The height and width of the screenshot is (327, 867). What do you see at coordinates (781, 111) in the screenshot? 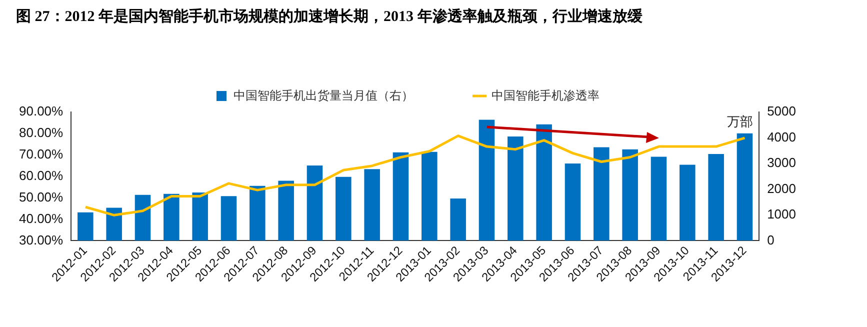
I see `y2-tick-label: 5000` at bounding box center [781, 111].